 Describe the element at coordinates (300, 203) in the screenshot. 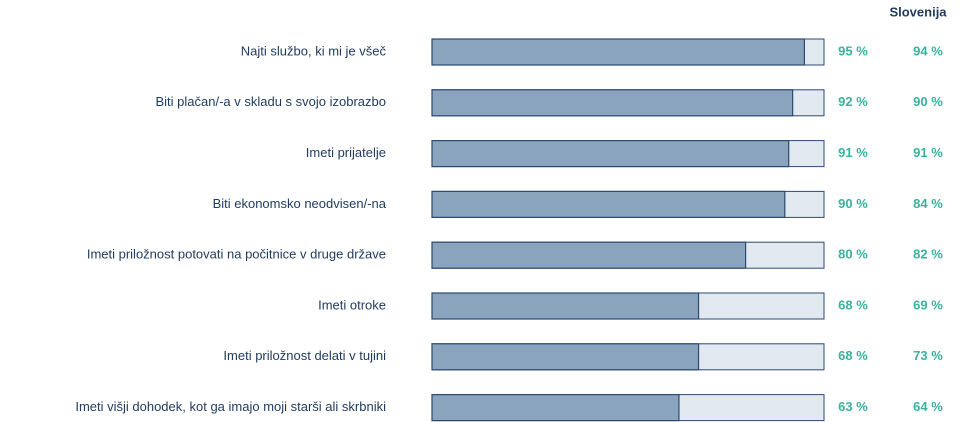

I see `category-label: Biti ekonomsko neodvisen/-na` at that location.